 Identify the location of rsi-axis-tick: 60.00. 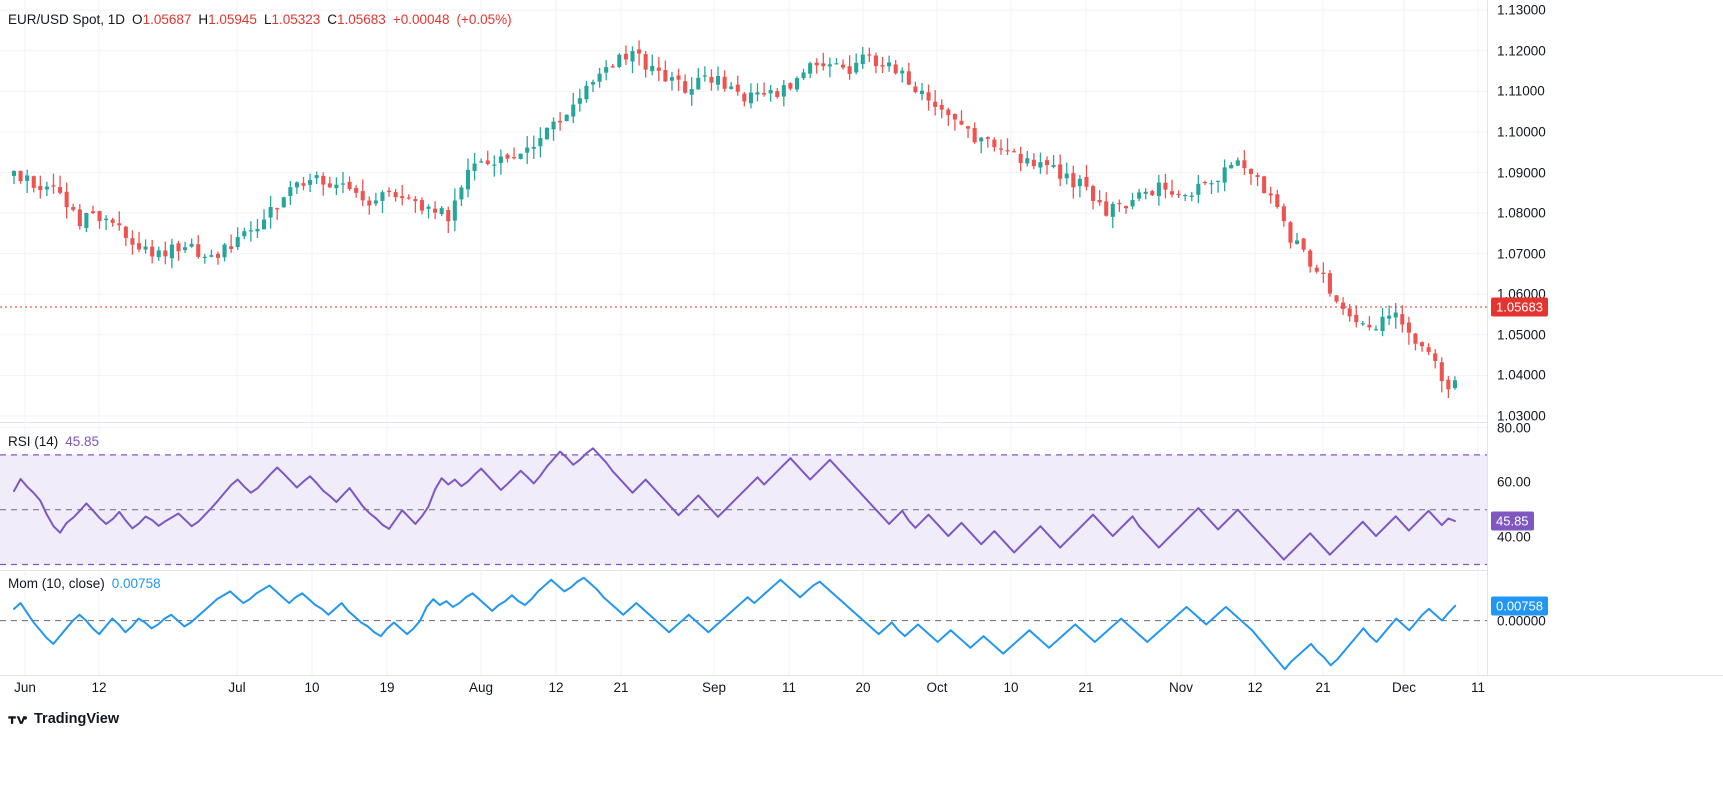
(1514, 482).